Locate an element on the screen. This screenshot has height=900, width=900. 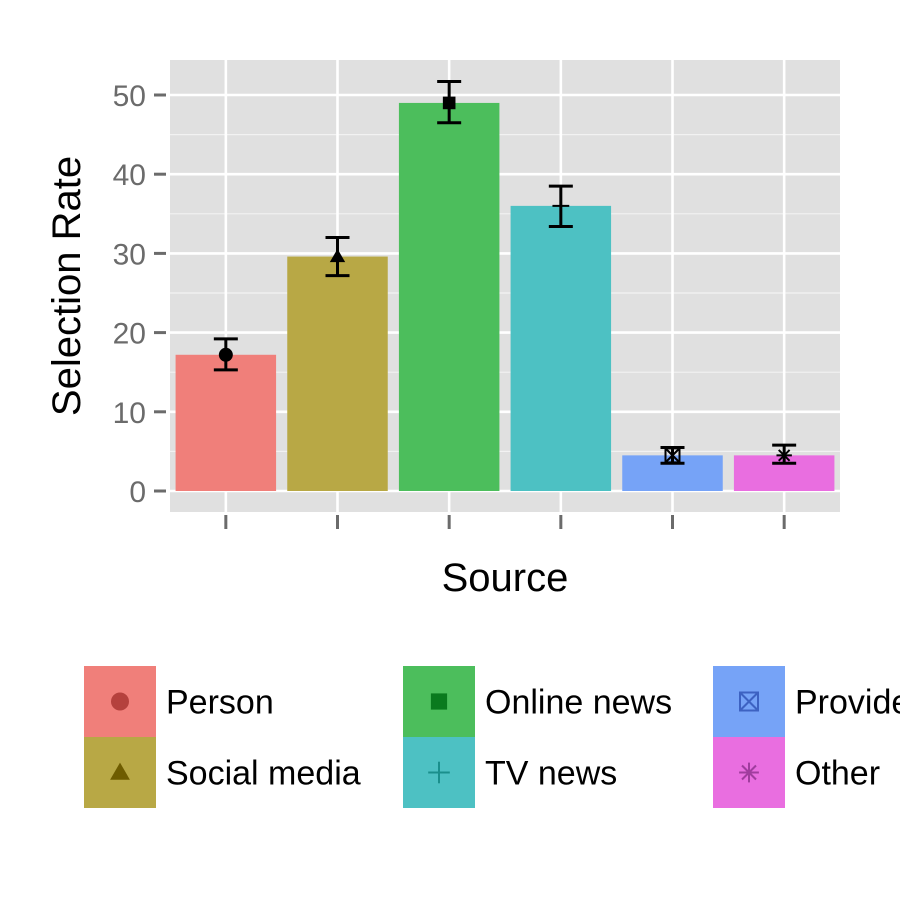
bar-tv-news is located at coordinates (561, 348).